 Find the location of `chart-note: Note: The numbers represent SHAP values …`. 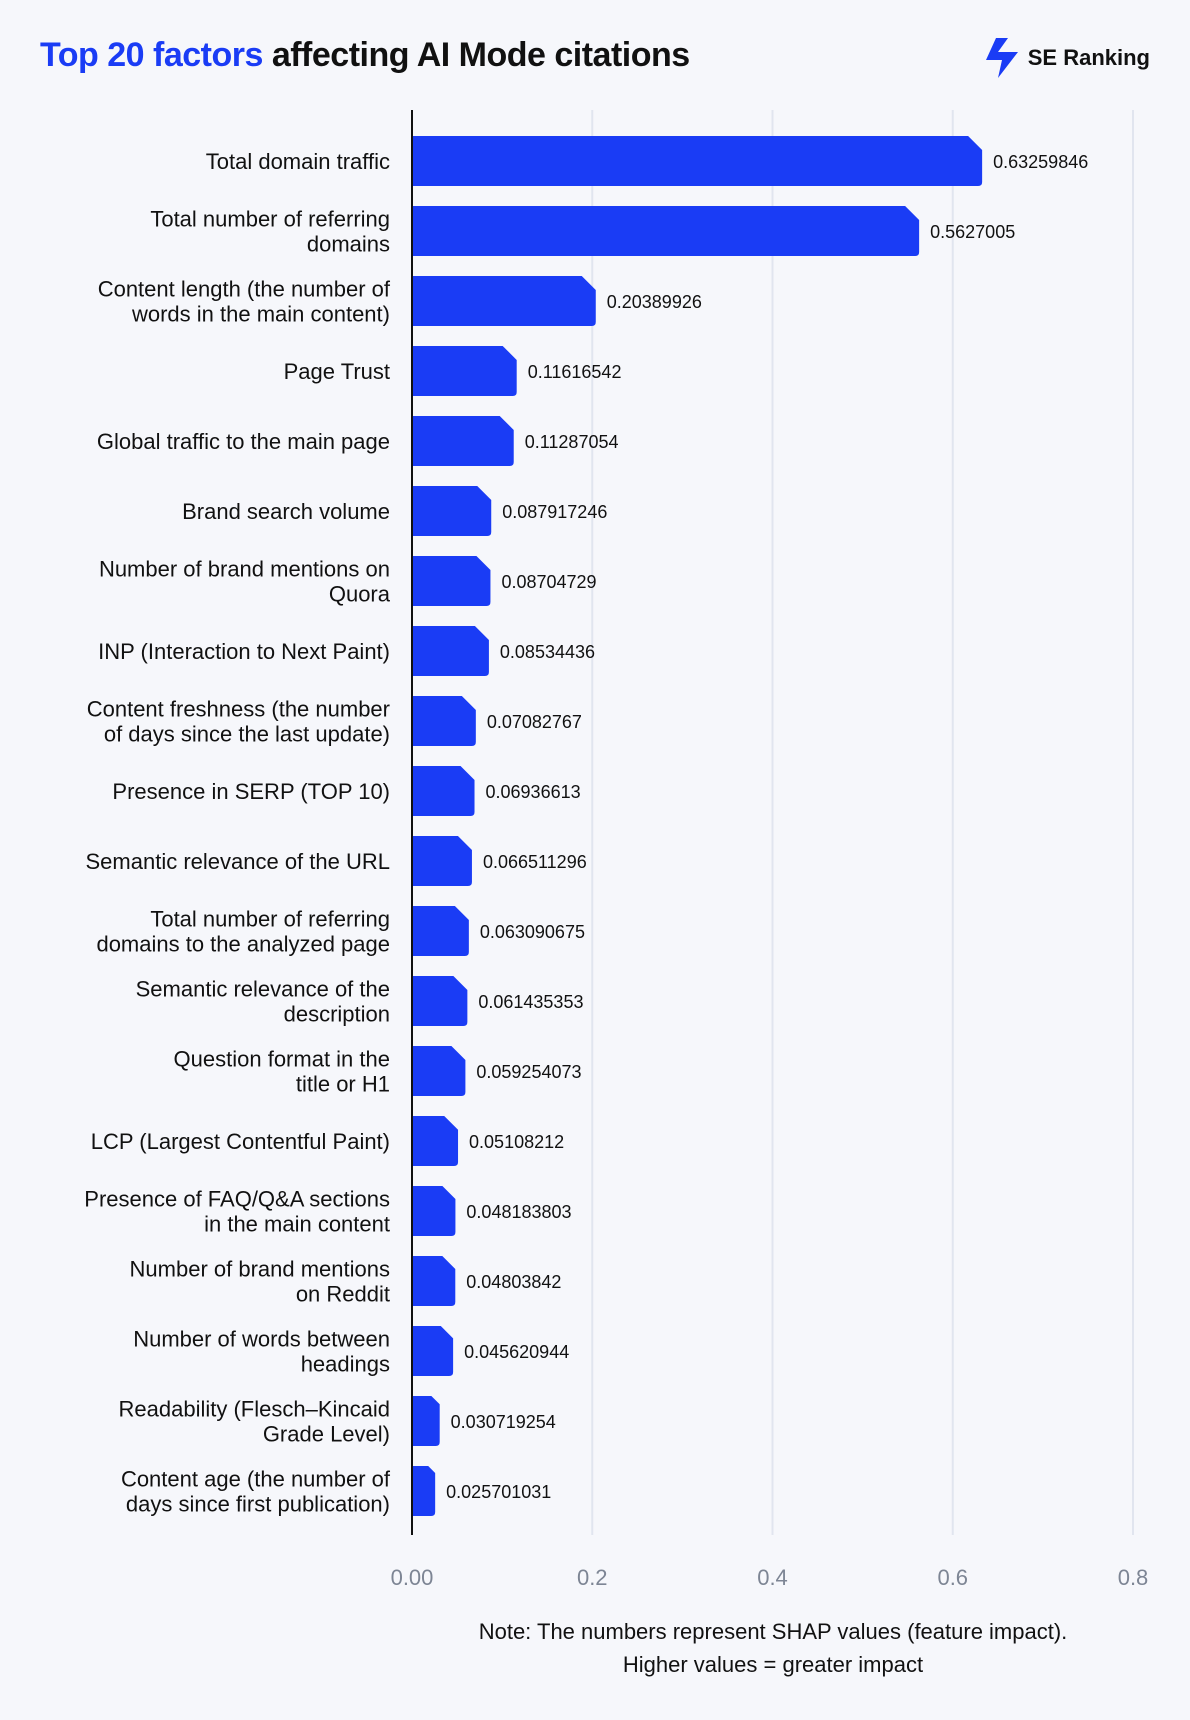

chart-note: Note: The numbers represent SHAP values … is located at coordinates (773, 1648).